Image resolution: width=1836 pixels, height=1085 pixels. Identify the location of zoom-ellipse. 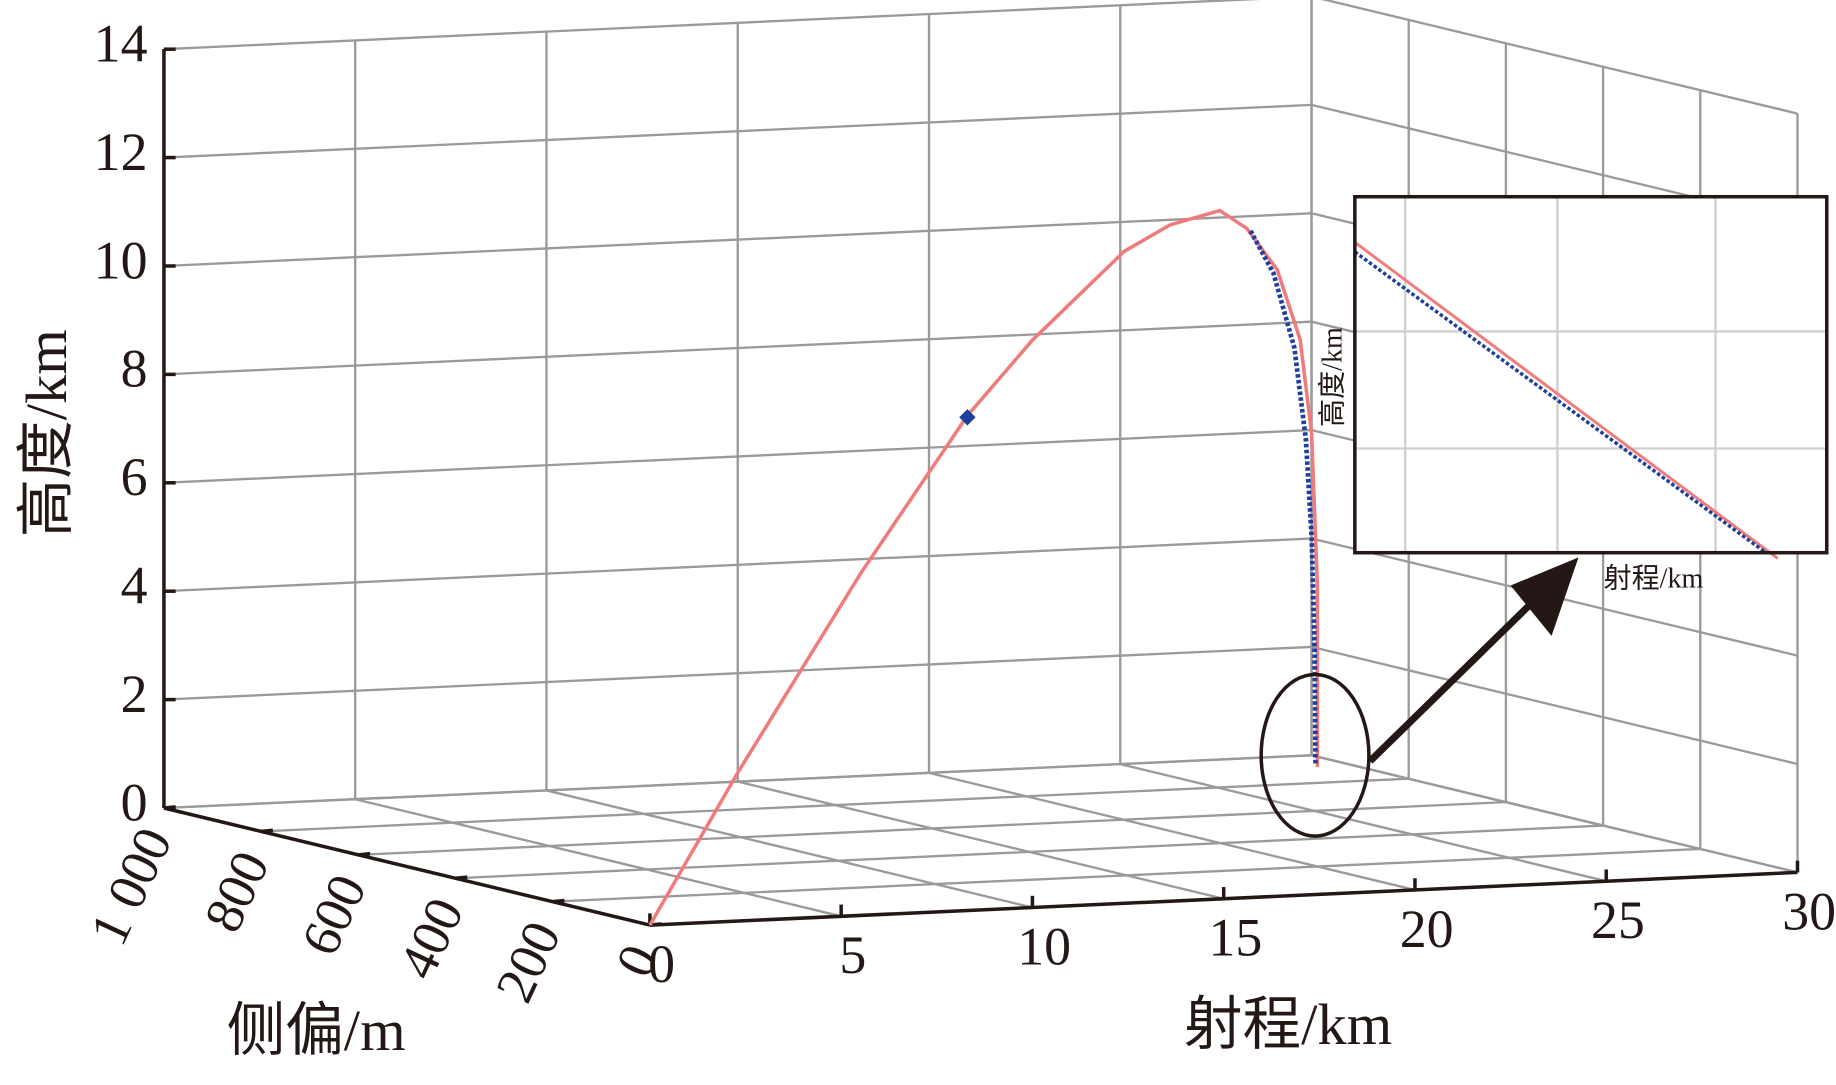
(1315, 755).